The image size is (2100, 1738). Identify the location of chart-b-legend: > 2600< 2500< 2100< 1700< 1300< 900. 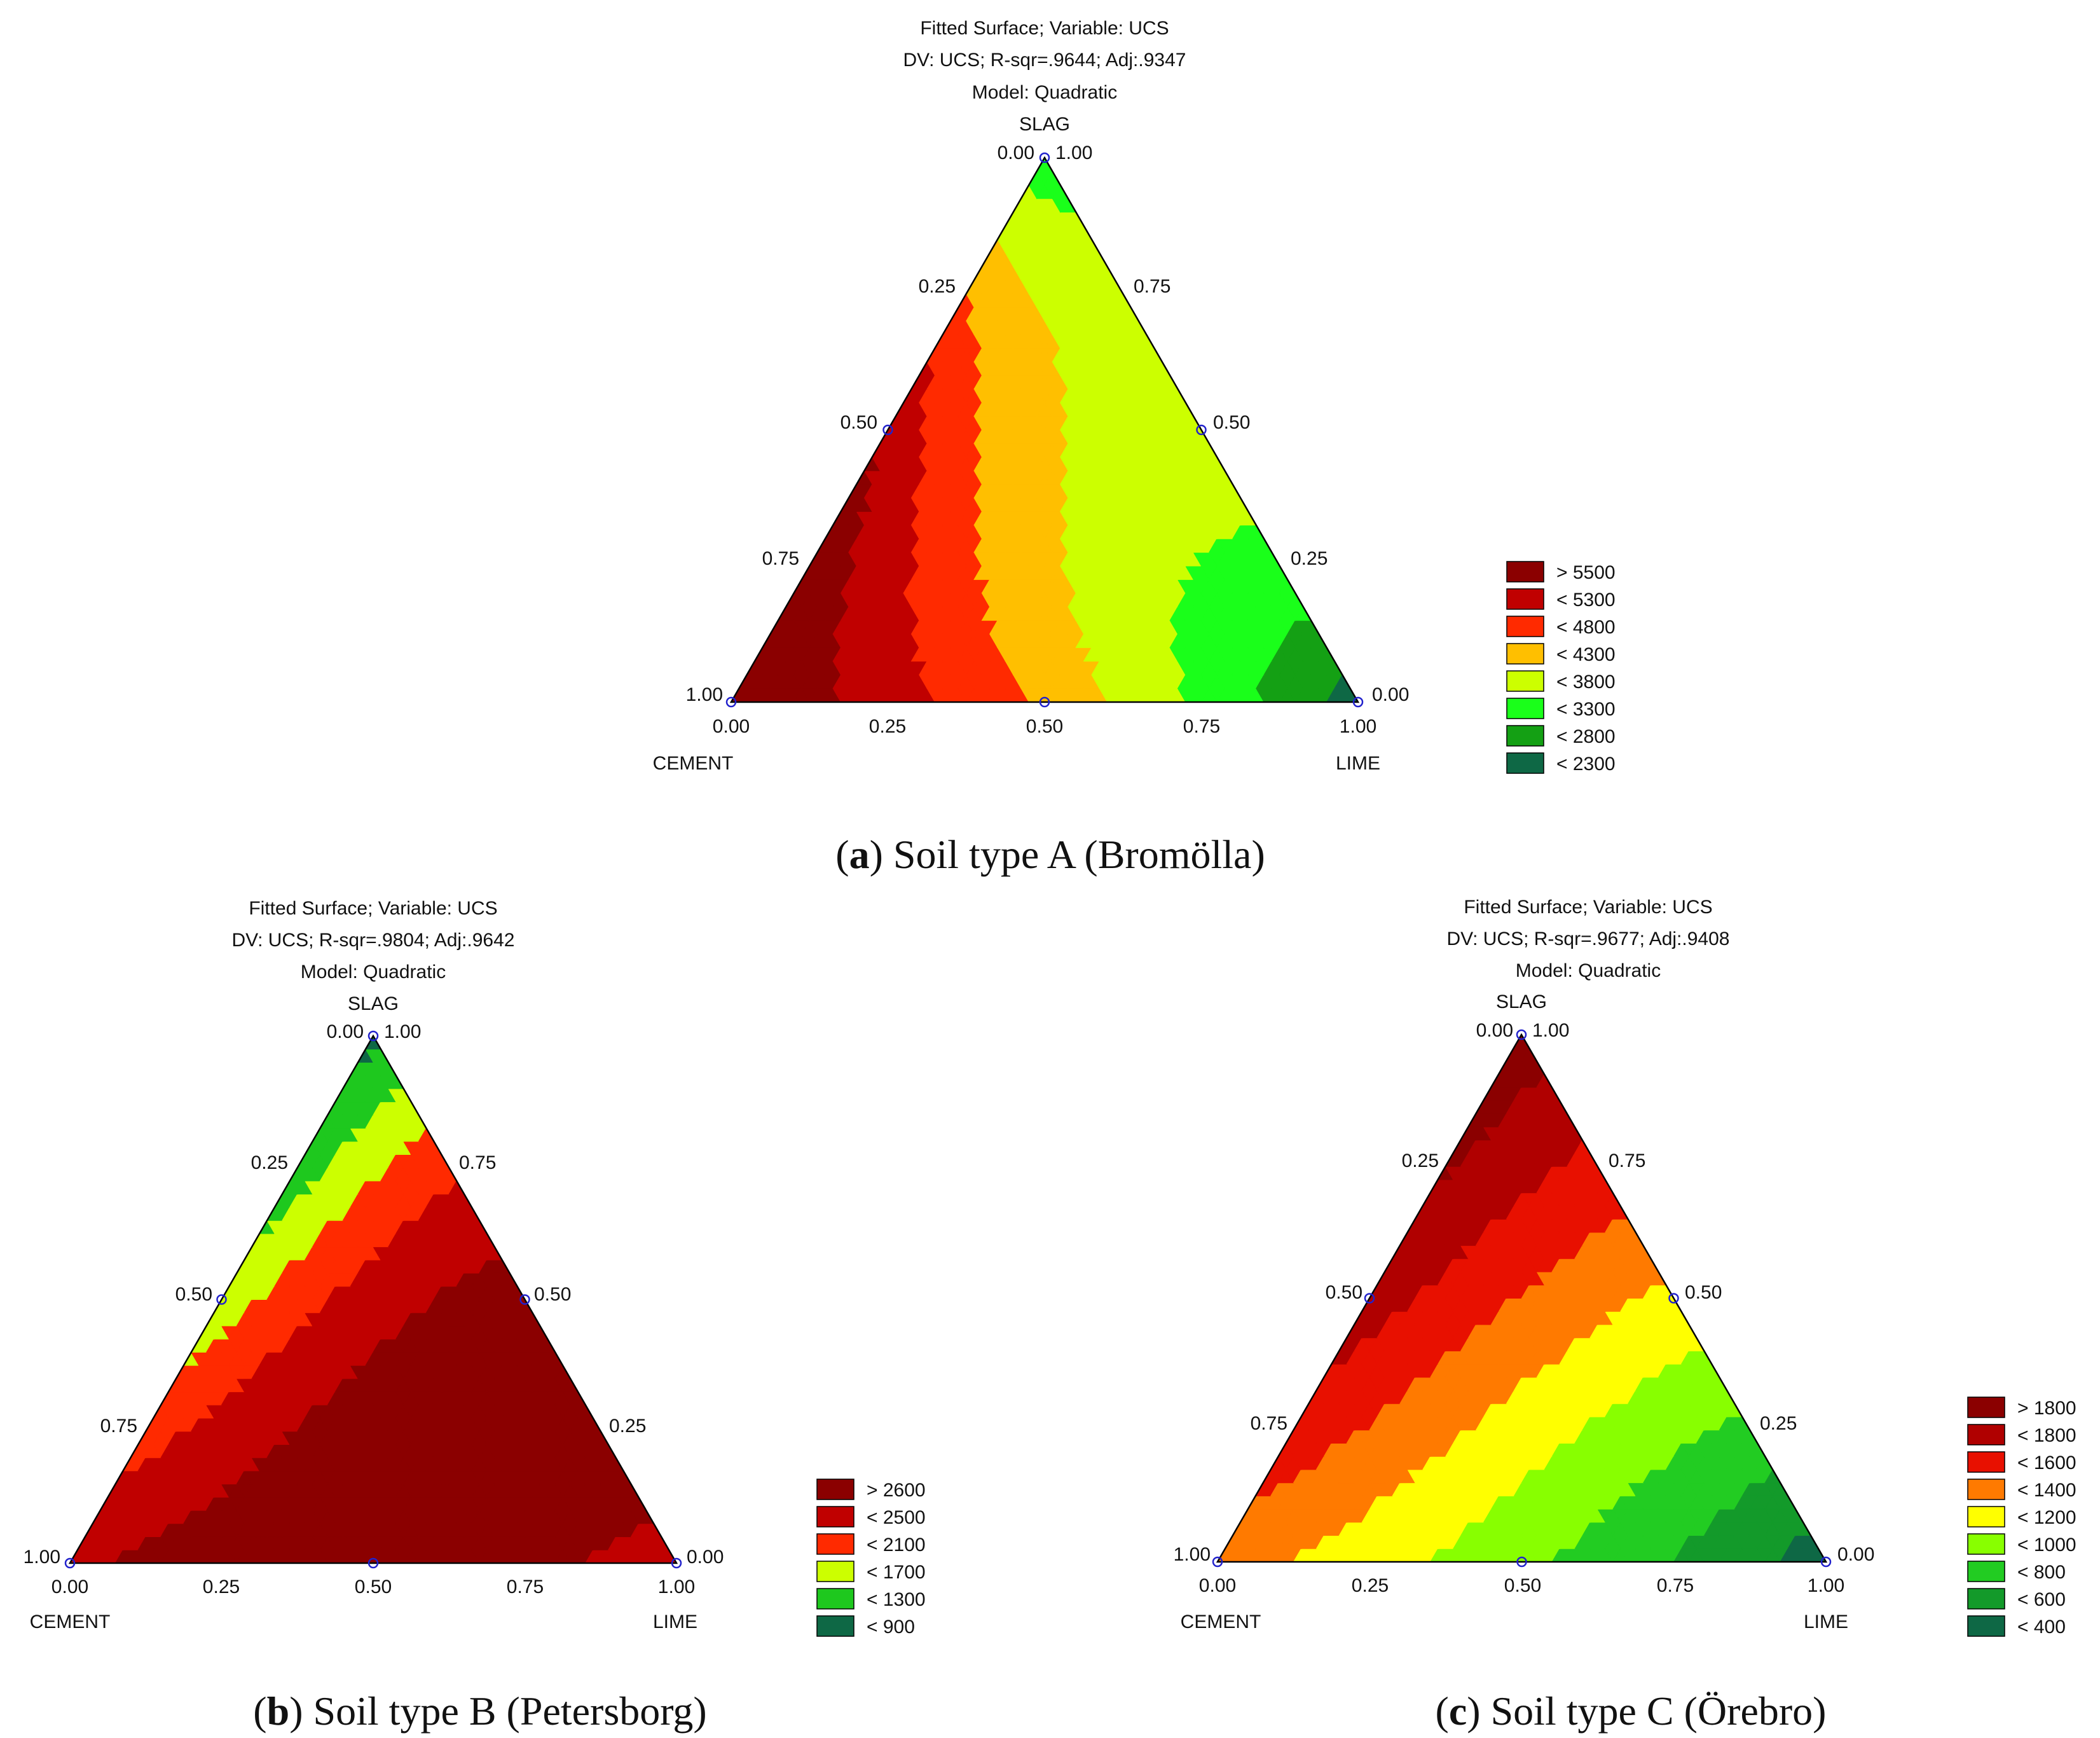
(871, 1558).